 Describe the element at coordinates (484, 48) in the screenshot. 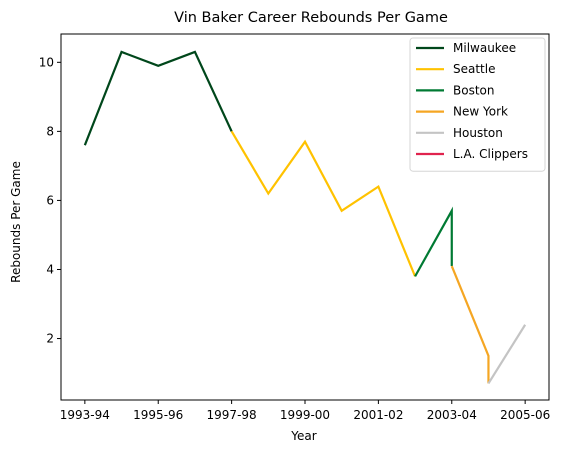

I see `legend-entry: Milwaukee` at that location.